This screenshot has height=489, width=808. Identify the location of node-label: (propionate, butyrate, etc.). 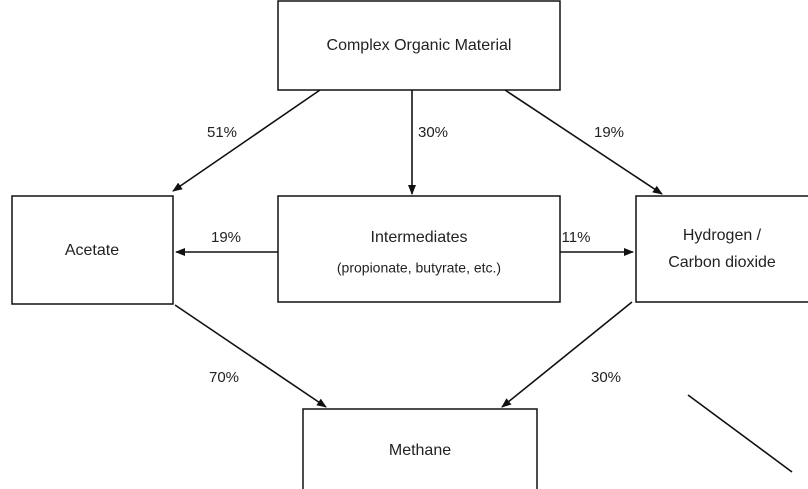
(419, 268).